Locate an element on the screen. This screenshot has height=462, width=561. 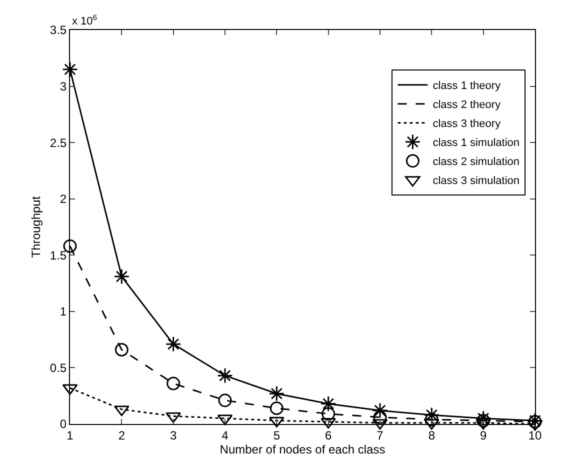
x-tick-label: 9 is located at coordinates (483, 435).